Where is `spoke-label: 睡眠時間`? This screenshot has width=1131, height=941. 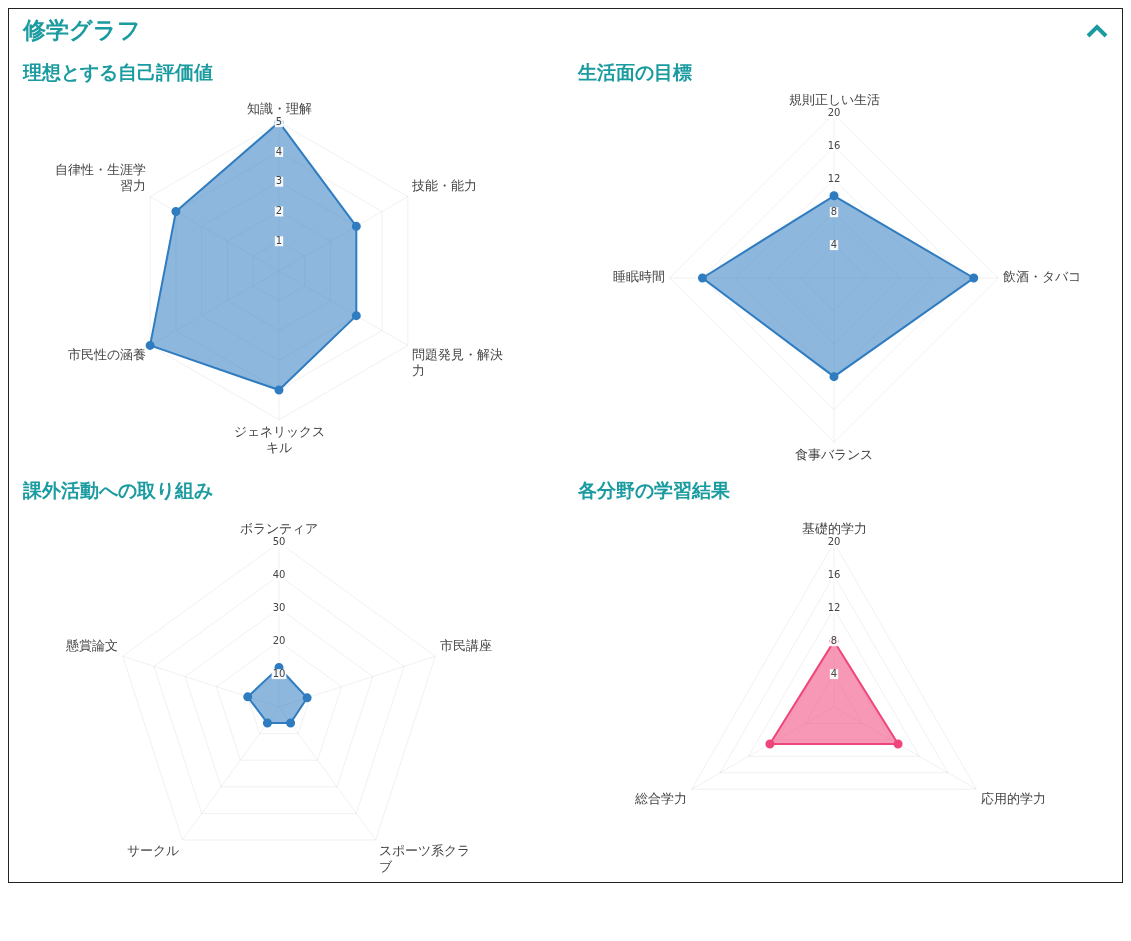 spoke-label: 睡眠時間 is located at coordinates (638, 277).